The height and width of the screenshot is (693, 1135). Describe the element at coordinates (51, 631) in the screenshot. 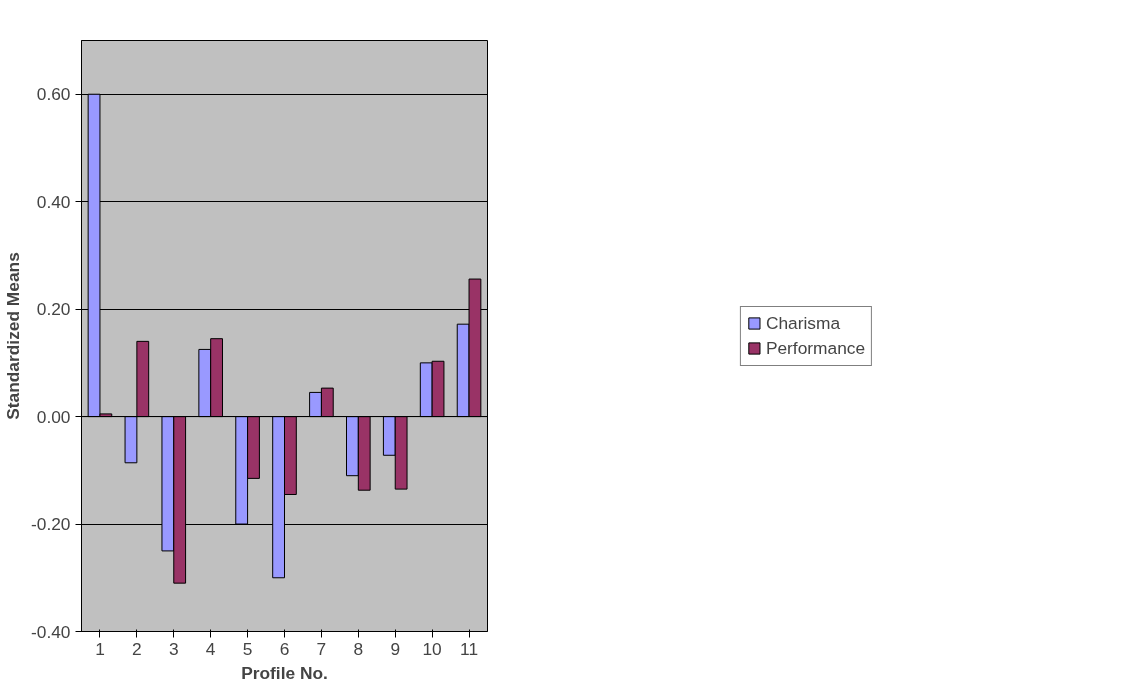

I see `y-tick-label: -0.40` at that location.